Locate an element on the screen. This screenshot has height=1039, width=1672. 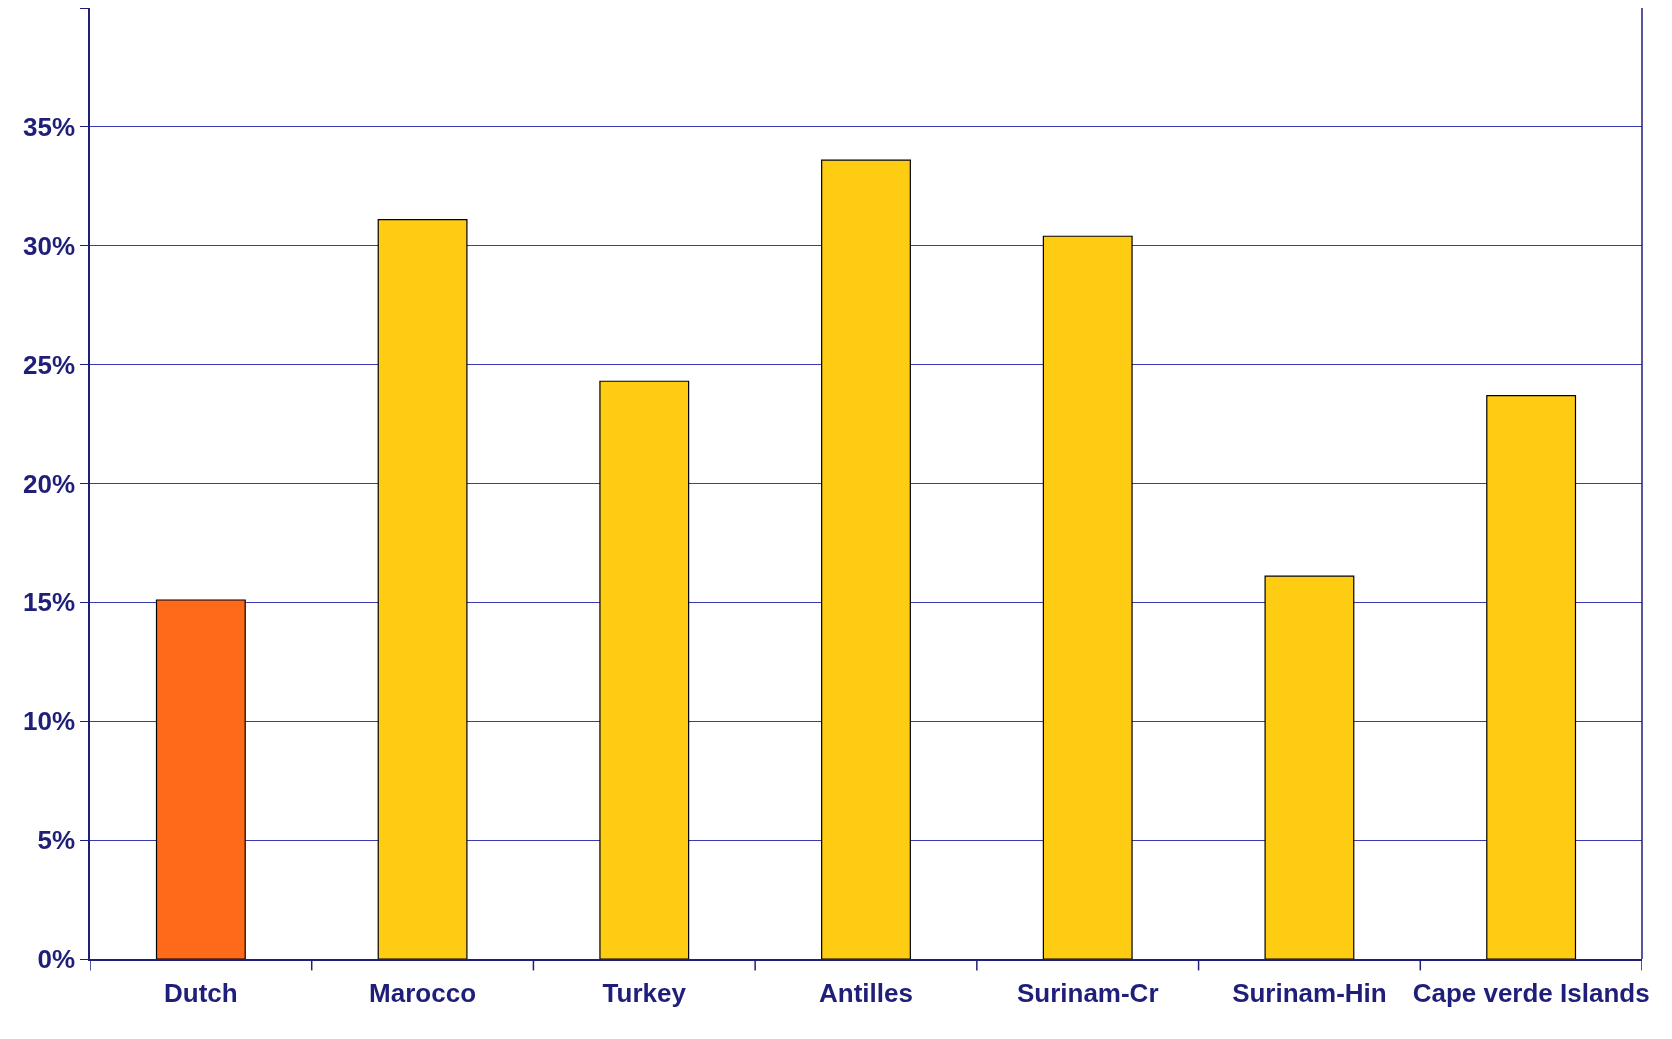
x-tick-label: Surinam-Cr is located at coordinates (1087, 992).